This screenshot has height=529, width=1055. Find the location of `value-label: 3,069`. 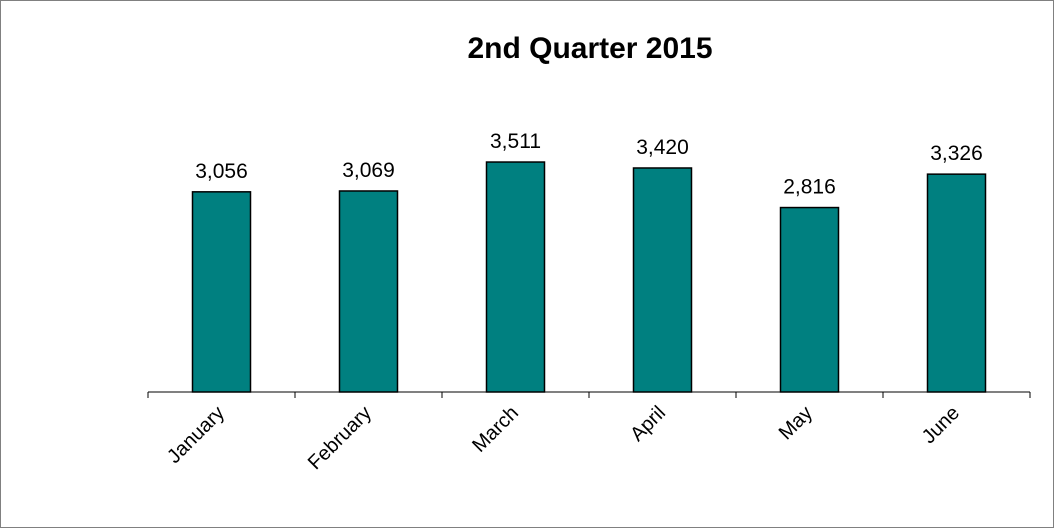

value-label: 3,069 is located at coordinates (368, 170).